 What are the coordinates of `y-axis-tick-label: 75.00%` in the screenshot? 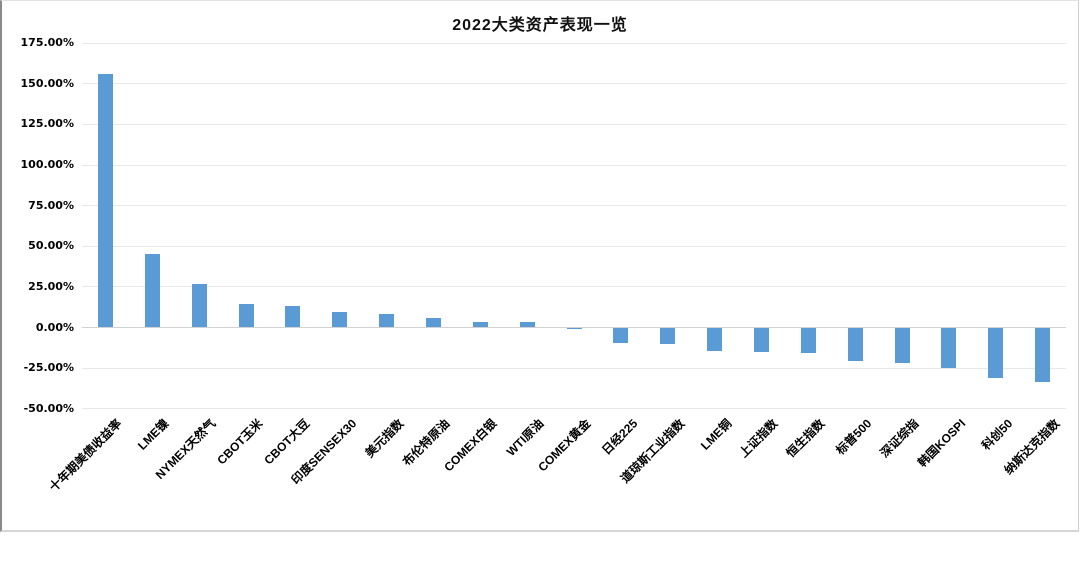 It's located at (51, 205).